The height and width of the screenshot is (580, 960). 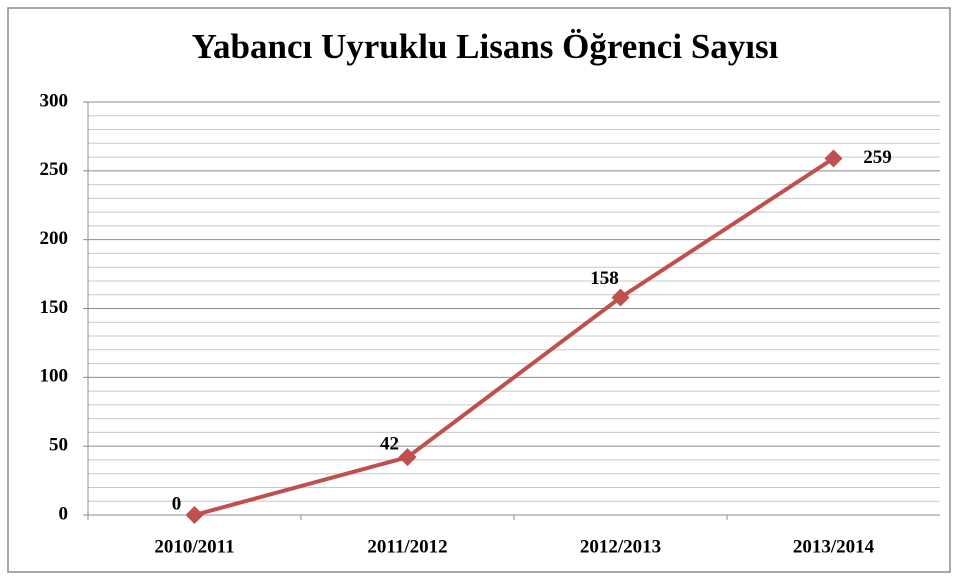 What do you see at coordinates (54, 307) in the screenshot?
I see `y-tick-label: 150` at bounding box center [54, 307].